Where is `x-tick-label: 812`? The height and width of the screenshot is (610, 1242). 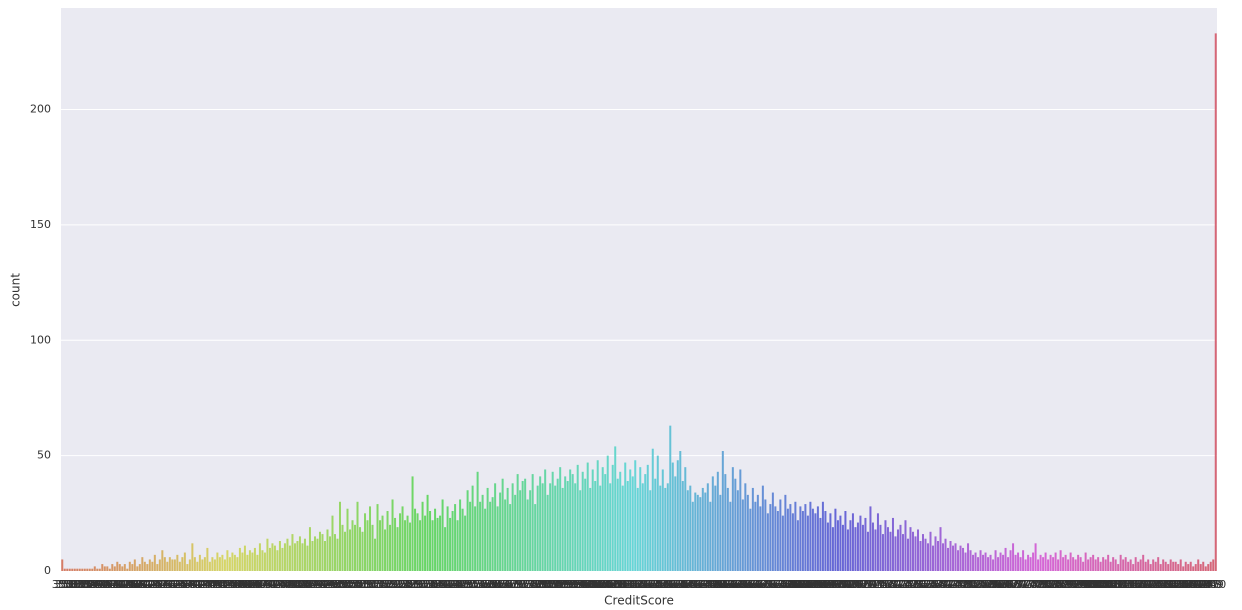 x-tick-label: 812 is located at coordinates (1120, 584).